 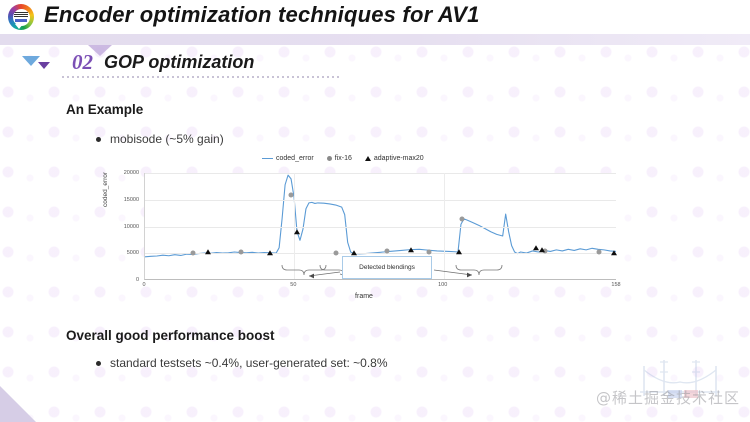 I want to click on chart-x-tick-label: 158, so click(x=616, y=285).